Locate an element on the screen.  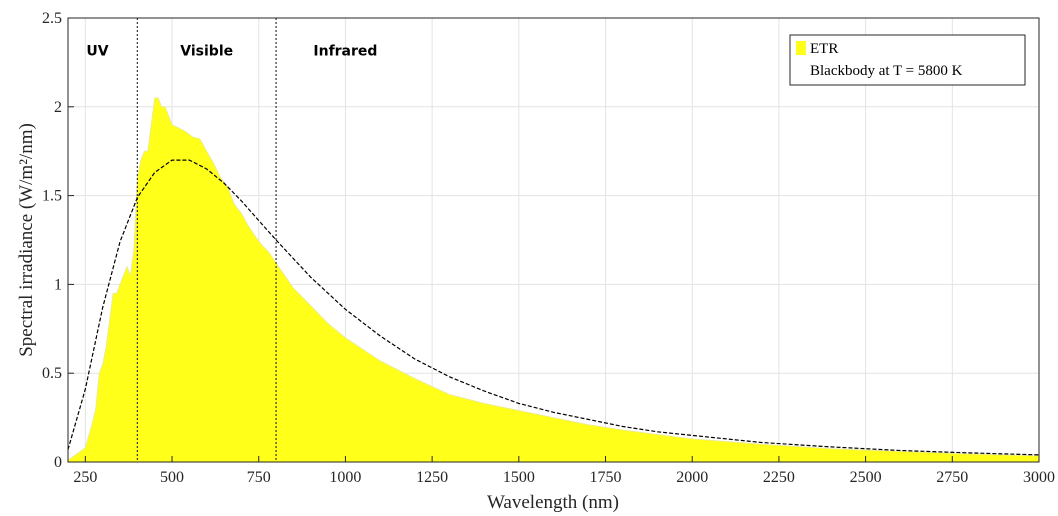
x-tick-label-250: 250 is located at coordinates (85, 477).